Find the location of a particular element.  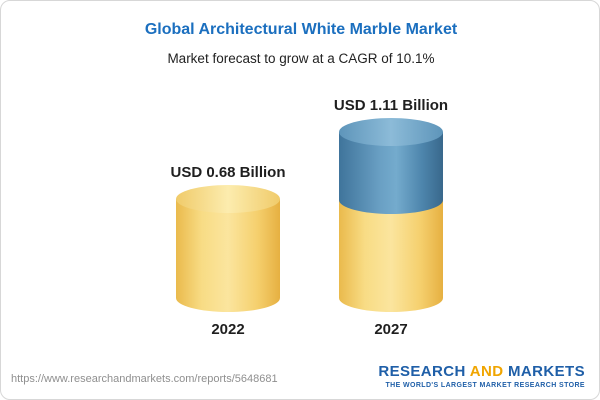

bar-2022-top-ellipse is located at coordinates (228, 199).